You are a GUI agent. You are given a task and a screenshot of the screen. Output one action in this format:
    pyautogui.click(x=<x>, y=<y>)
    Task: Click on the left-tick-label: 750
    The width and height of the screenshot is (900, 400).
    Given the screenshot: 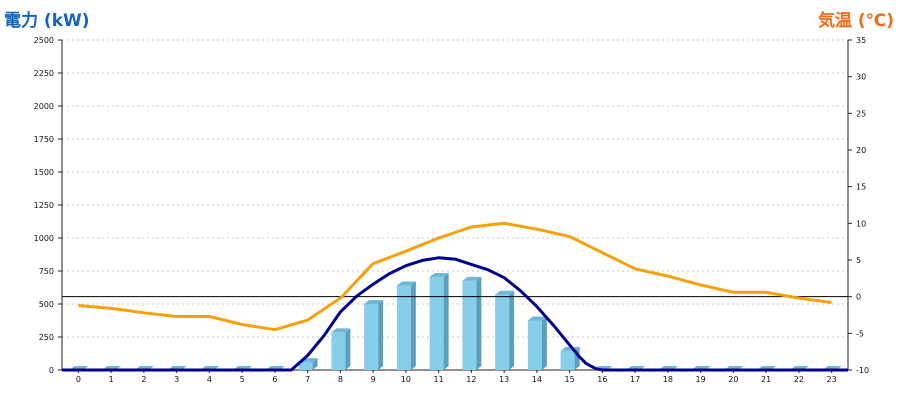 What is the action you would take?
    pyautogui.click(x=46, y=271)
    